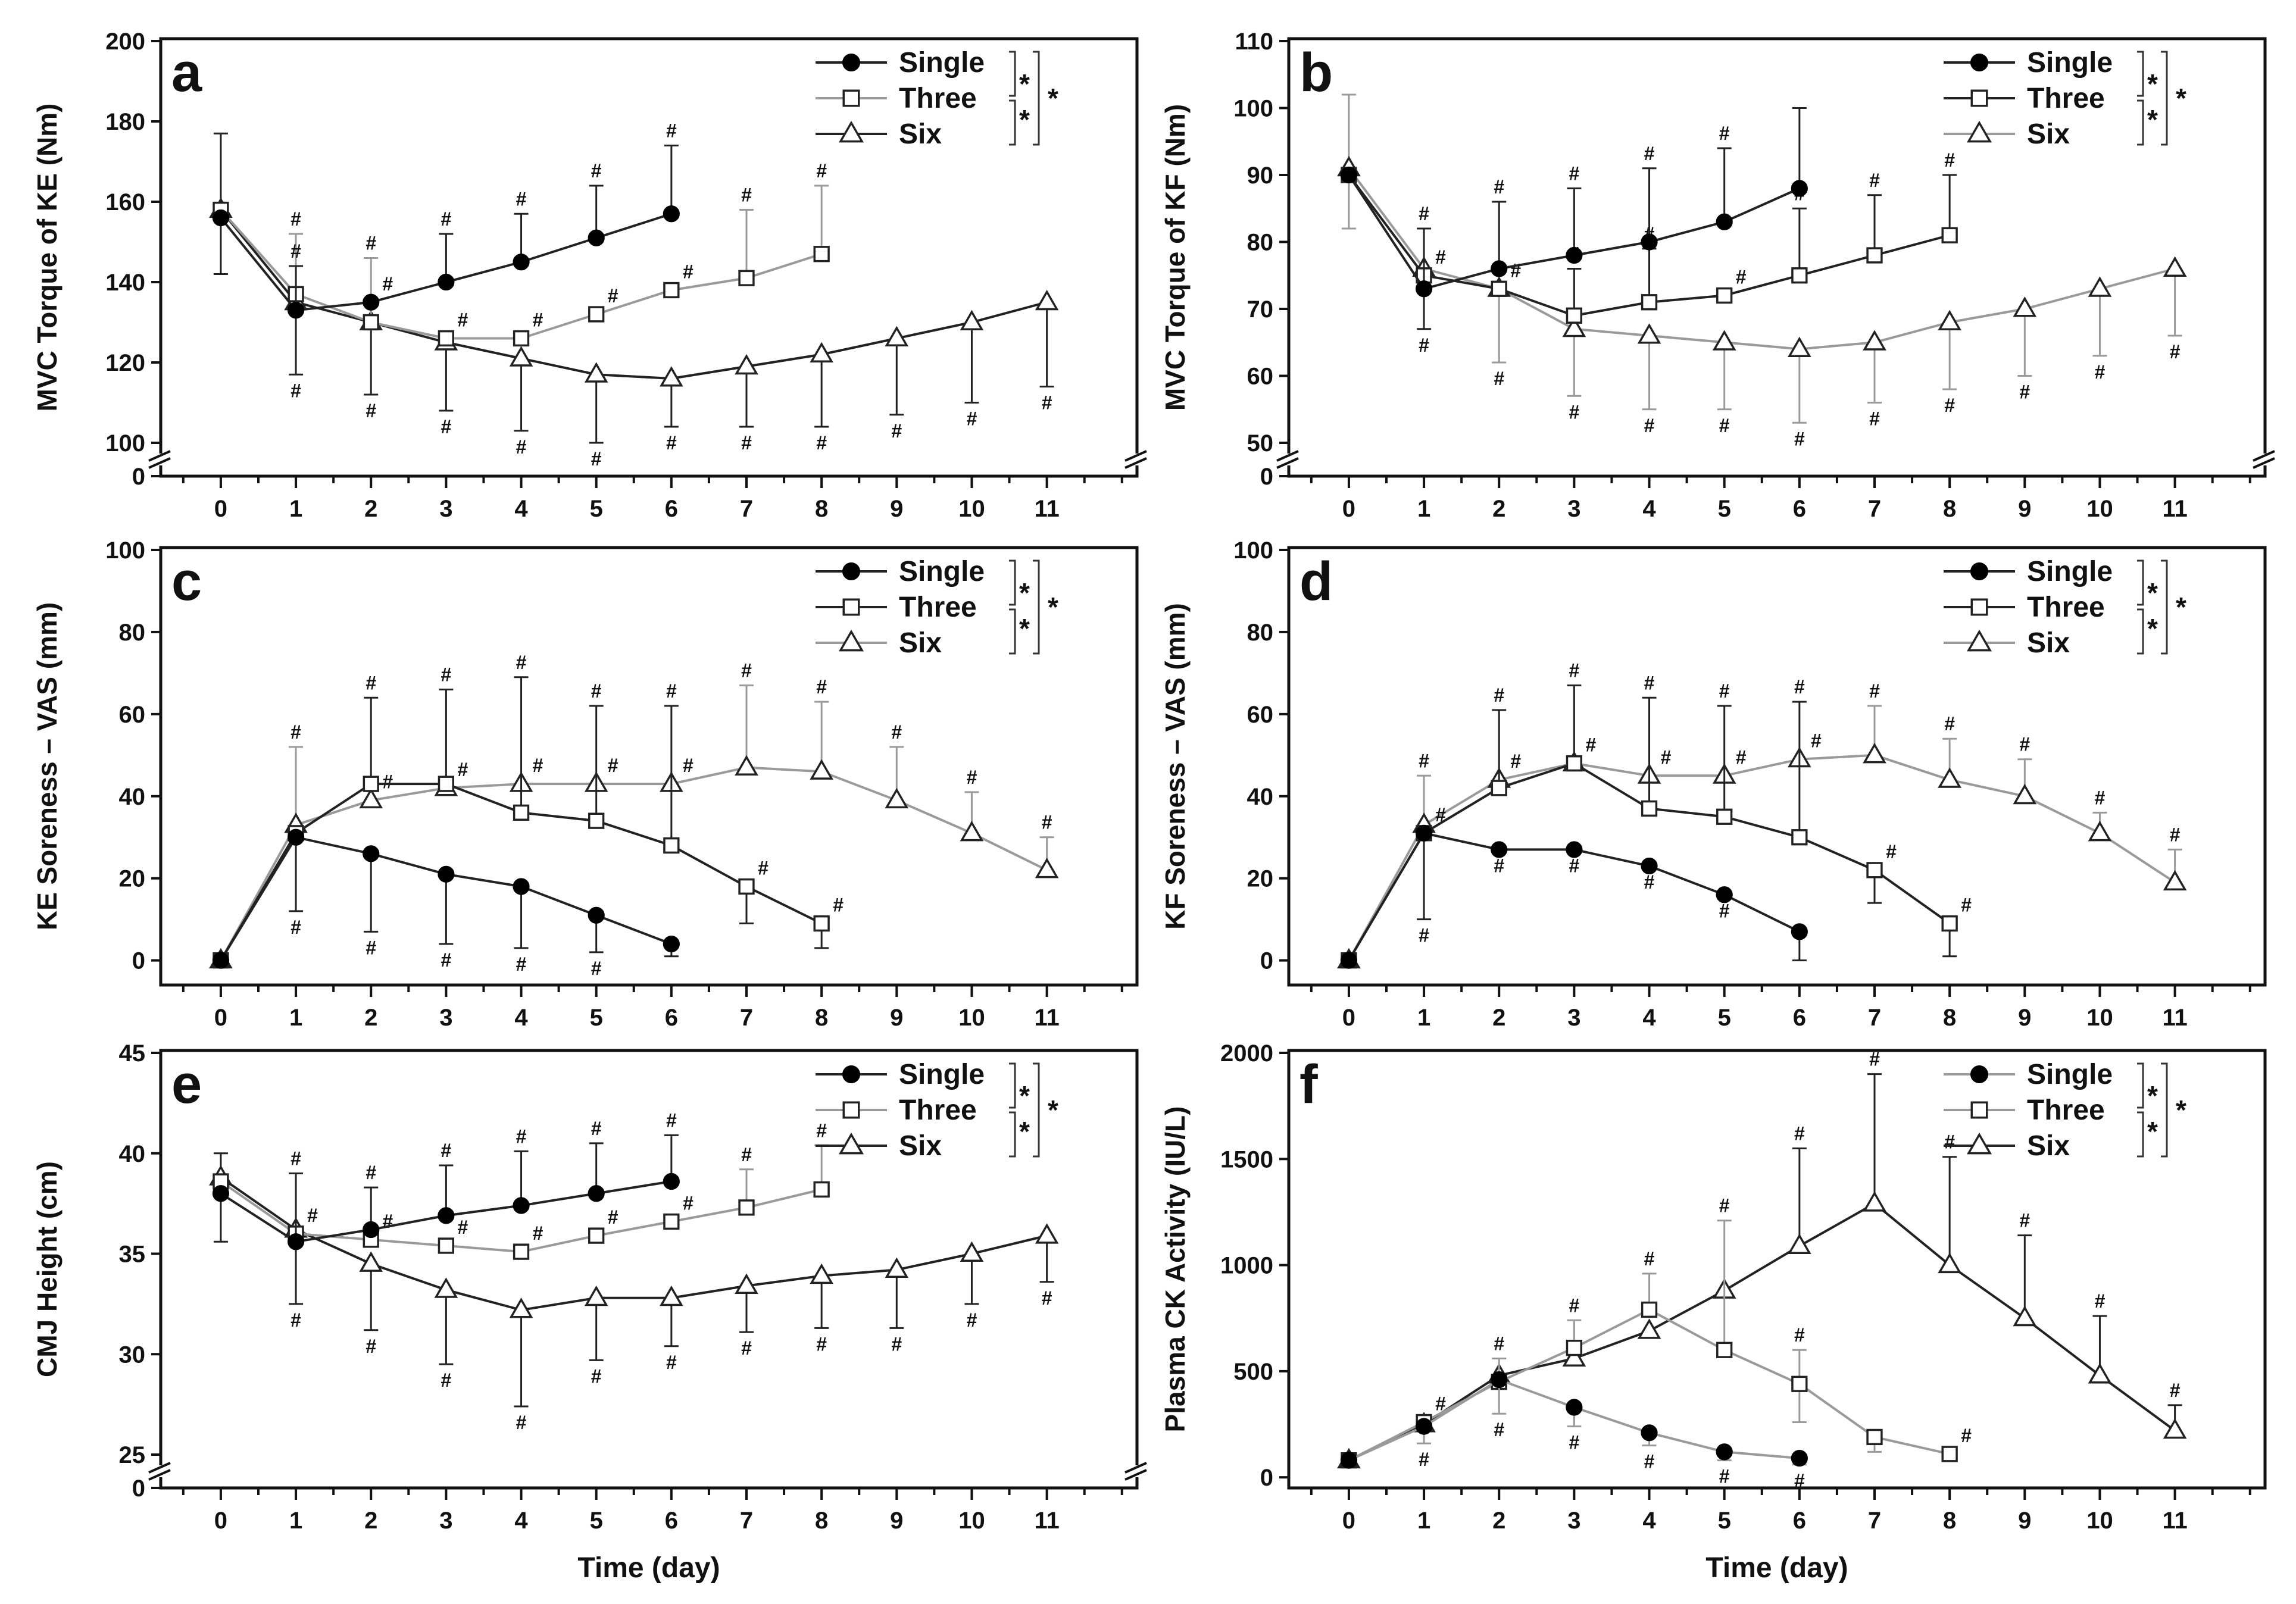 The image size is (2296, 1604). What do you see at coordinates (1260, 879) in the screenshot?
I see `y-tick-label: 20` at bounding box center [1260, 879].